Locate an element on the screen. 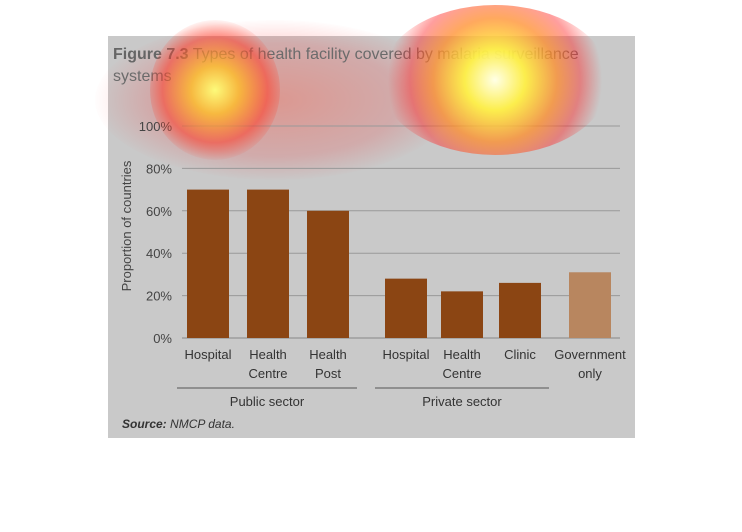 This screenshot has height=532, width=742. x-tick-label: Clinic is located at coordinates (520, 354).